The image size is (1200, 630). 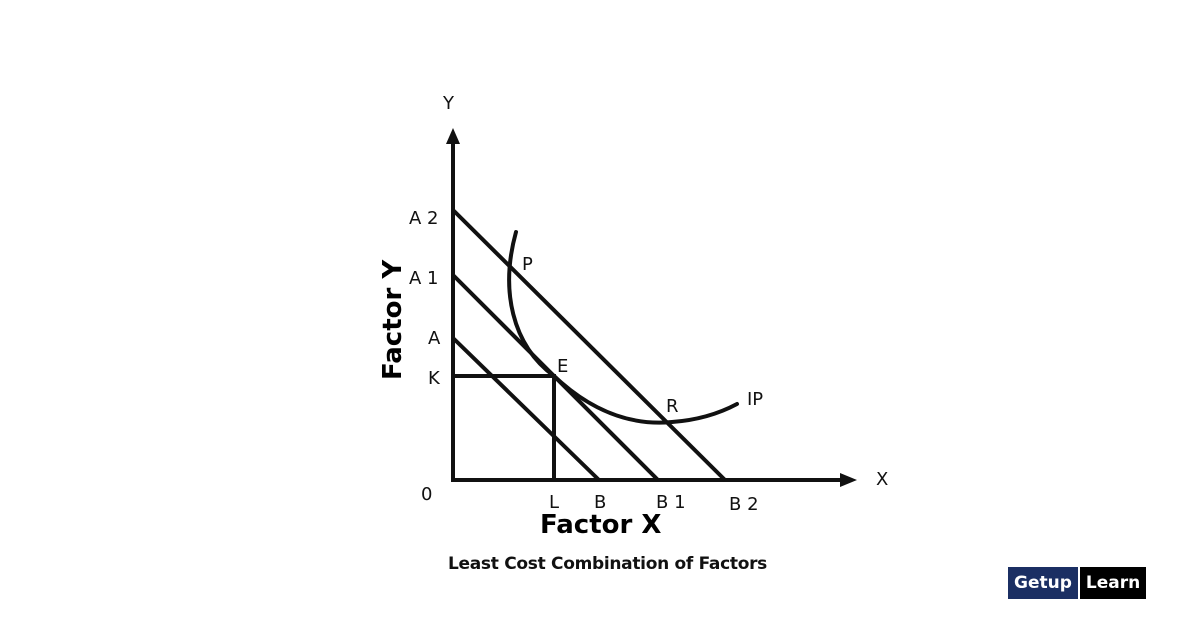 What do you see at coordinates (434, 378) in the screenshot?
I see `point-k-label: K` at bounding box center [434, 378].